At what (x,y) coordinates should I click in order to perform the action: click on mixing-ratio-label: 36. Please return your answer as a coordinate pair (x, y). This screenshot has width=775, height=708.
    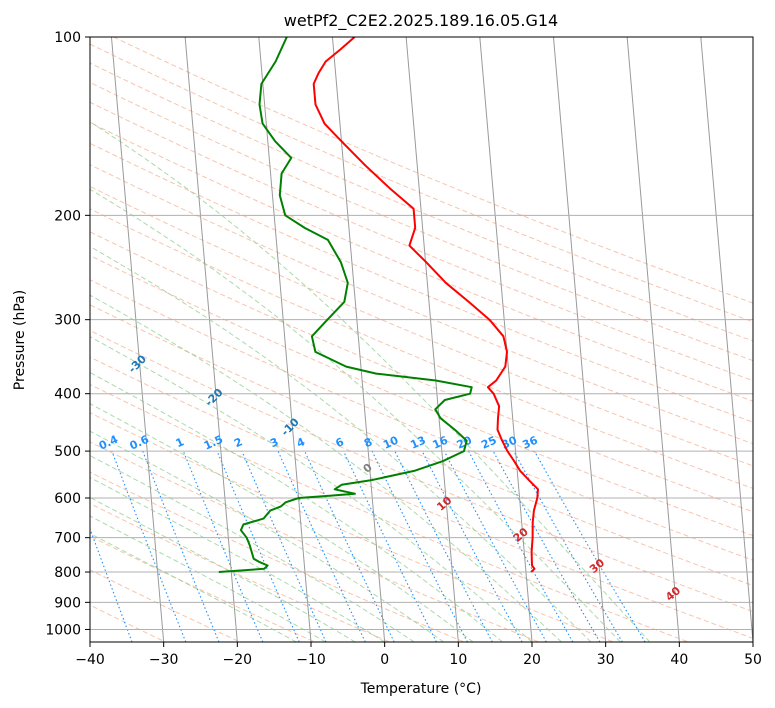
    Looking at the image, I should click on (530, 443).